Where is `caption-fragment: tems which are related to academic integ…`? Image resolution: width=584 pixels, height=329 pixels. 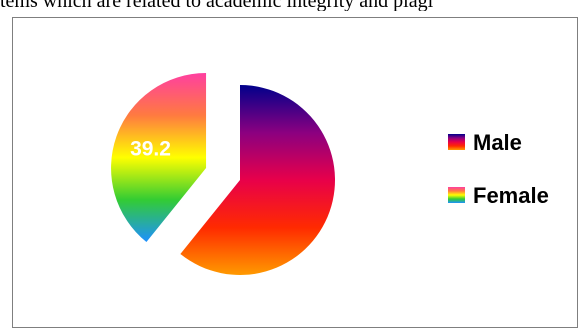
caption-fragment: tems which are related to academic integ… is located at coordinates (217, 5).